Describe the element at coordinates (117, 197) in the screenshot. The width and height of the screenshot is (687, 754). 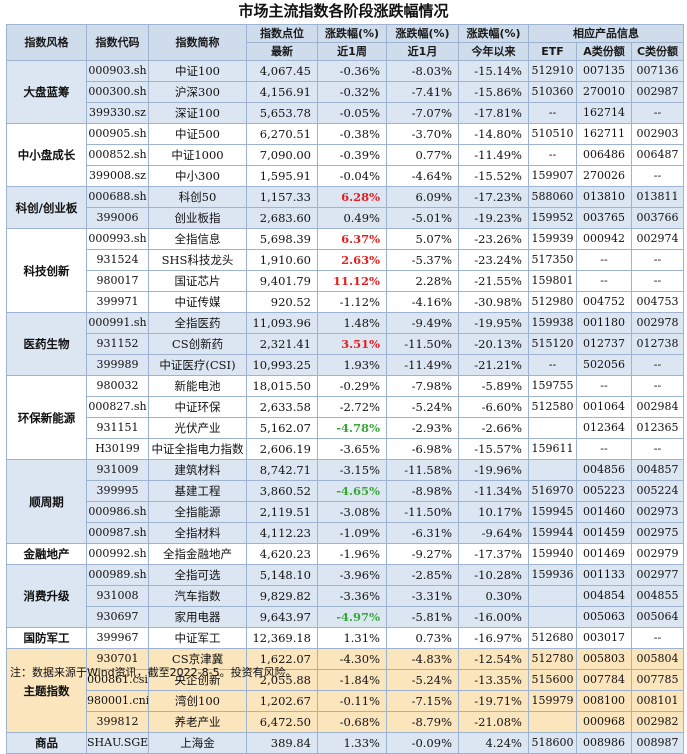
I see `index-code-cell: 000688.sh` at that location.